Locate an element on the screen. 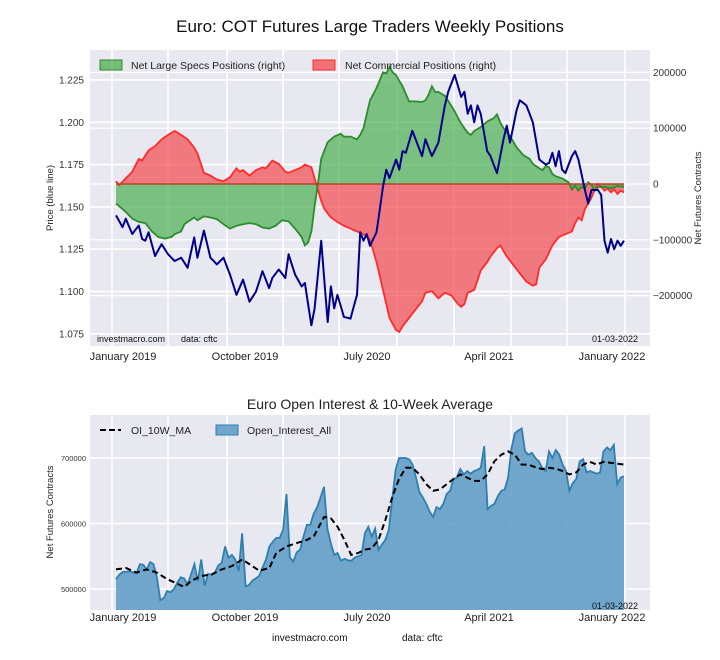  footer-data: data: cftc is located at coordinates (422, 638).